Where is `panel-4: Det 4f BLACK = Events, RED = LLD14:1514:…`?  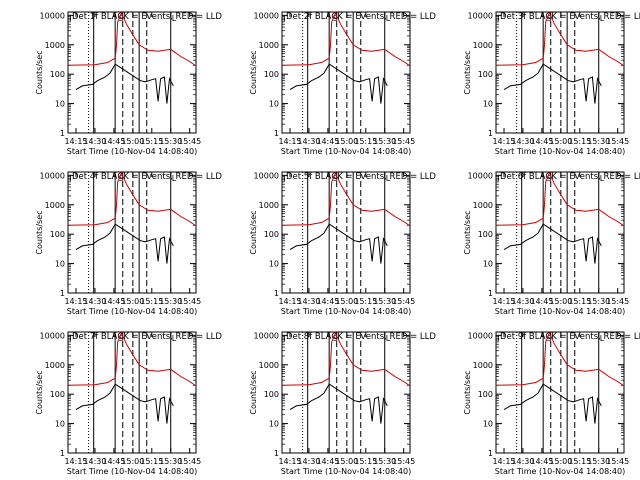 panel-4: Det 4f BLACK = Events, RED = LLD14:1514:… is located at coordinates (128, 243).